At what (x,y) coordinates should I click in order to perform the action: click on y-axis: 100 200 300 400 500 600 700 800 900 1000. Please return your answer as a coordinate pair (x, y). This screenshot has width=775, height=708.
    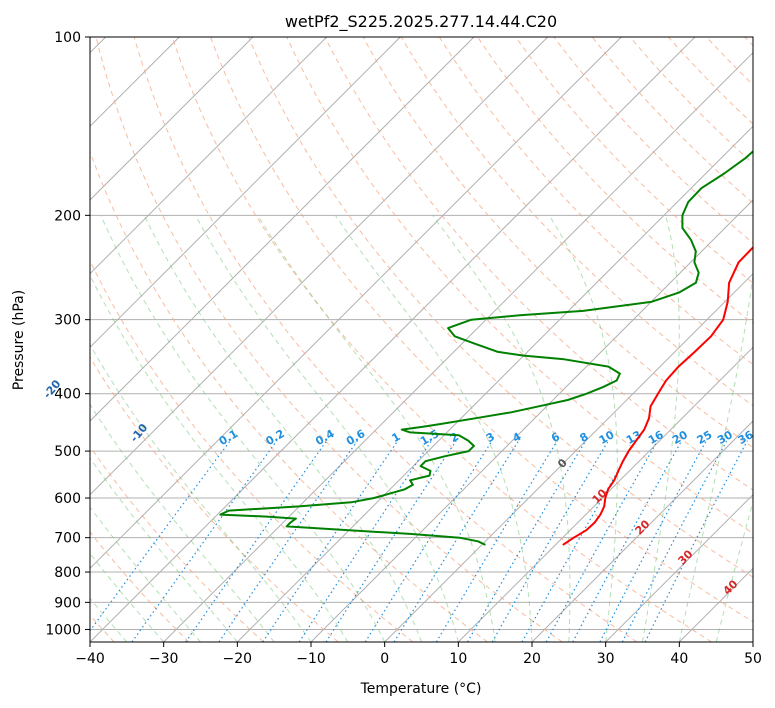
    Looking at the image, I should click on (67, 334).